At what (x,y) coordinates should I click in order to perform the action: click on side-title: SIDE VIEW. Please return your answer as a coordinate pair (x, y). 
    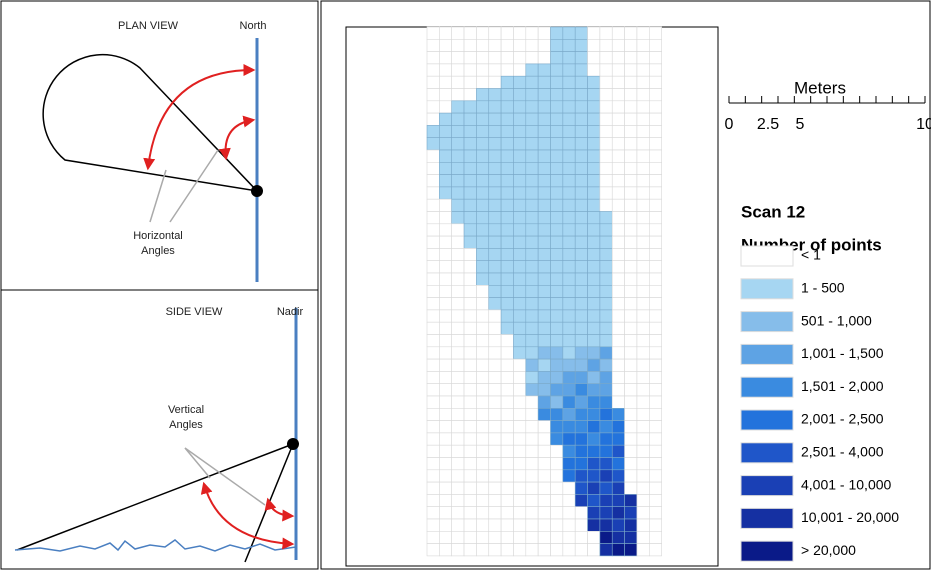
    Looking at the image, I should click on (194, 312).